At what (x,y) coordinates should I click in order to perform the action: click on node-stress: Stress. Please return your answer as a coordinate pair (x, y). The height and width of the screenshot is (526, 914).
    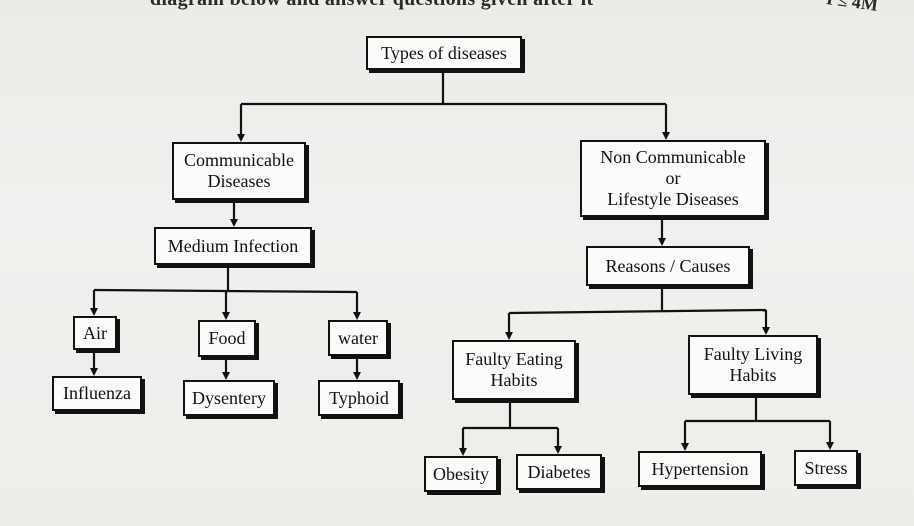
    Looking at the image, I should click on (826, 468).